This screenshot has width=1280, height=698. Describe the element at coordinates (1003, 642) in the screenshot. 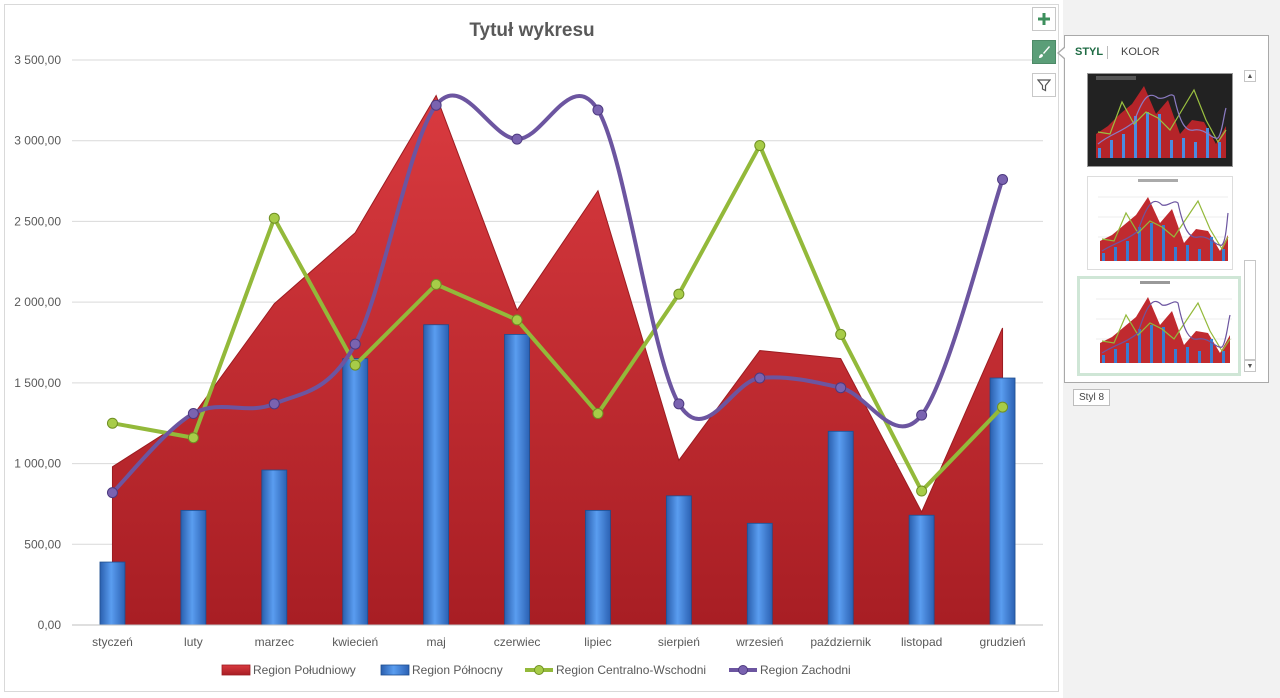

I see `x-tick-label: grudzień` at that location.